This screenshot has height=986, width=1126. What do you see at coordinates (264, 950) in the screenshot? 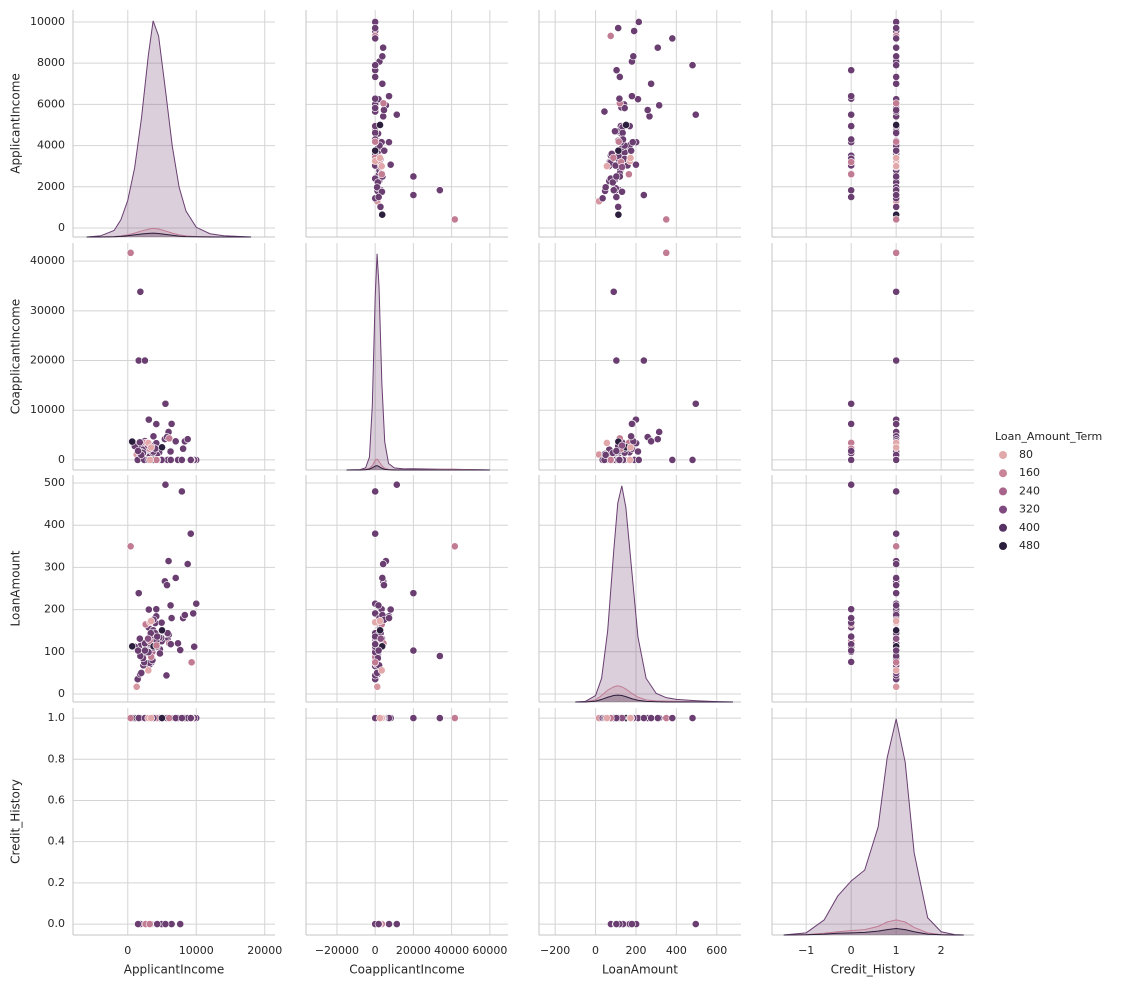
I see `x-tick-label: 20000` at bounding box center [264, 950].